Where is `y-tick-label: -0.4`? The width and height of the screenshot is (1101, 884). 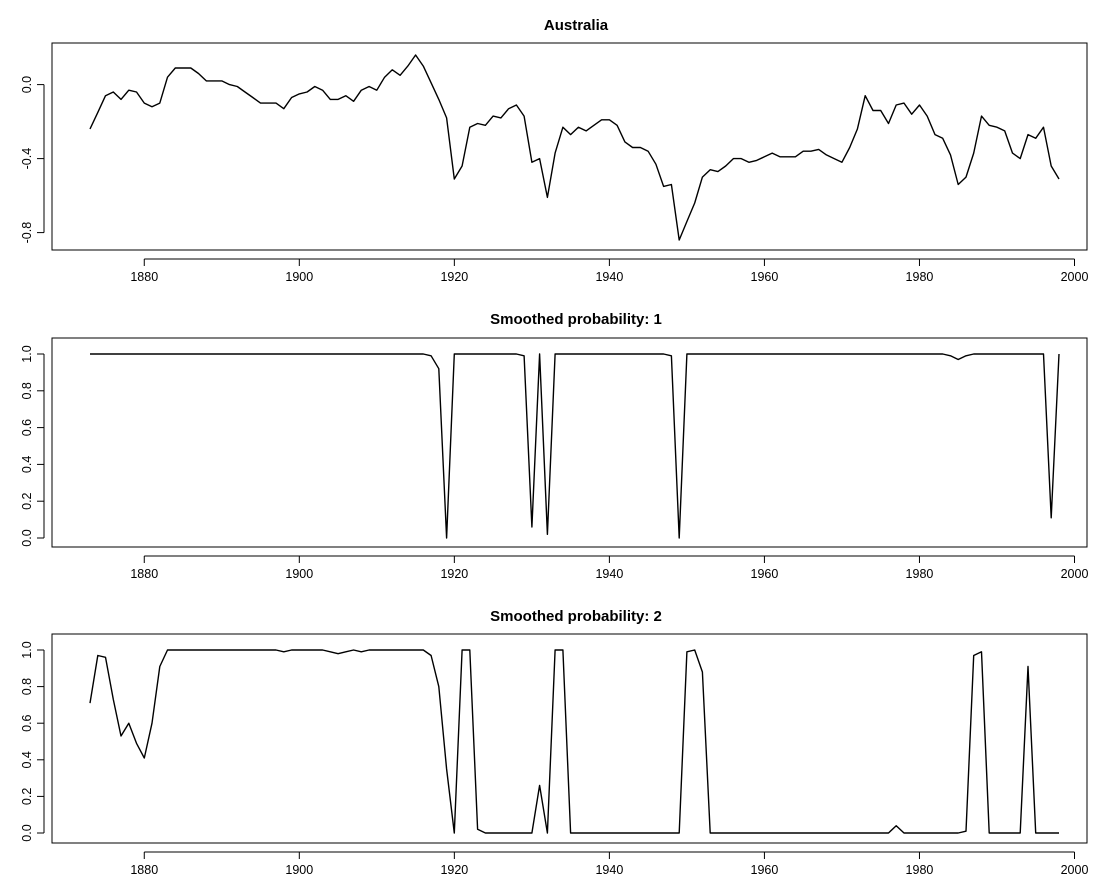 y-tick-label: -0.4 is located at coordinates (27, 159).